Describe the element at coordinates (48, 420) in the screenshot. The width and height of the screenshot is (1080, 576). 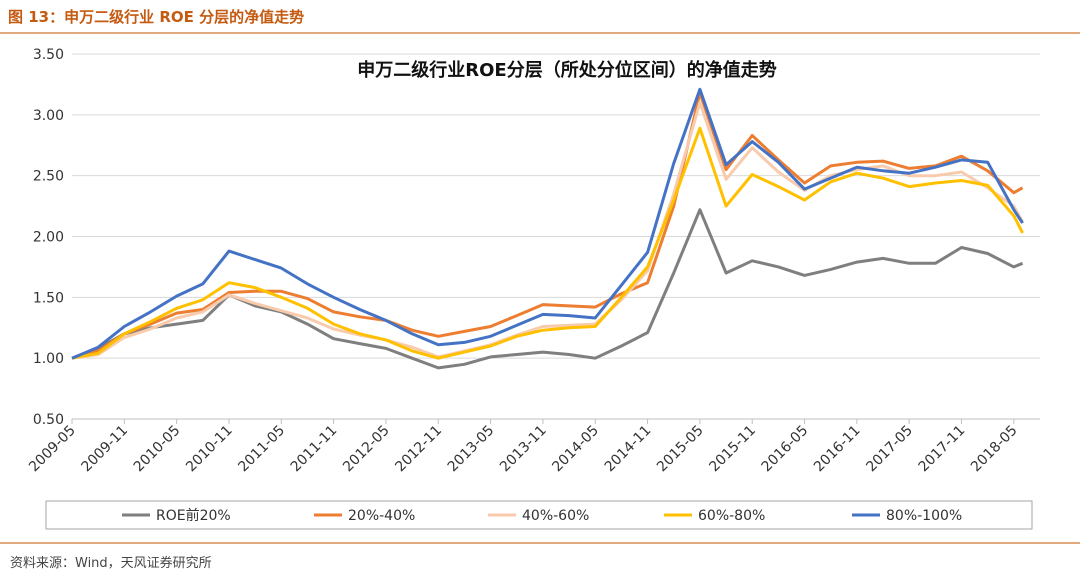
I see `y-tick-label: 0.50` at that location.